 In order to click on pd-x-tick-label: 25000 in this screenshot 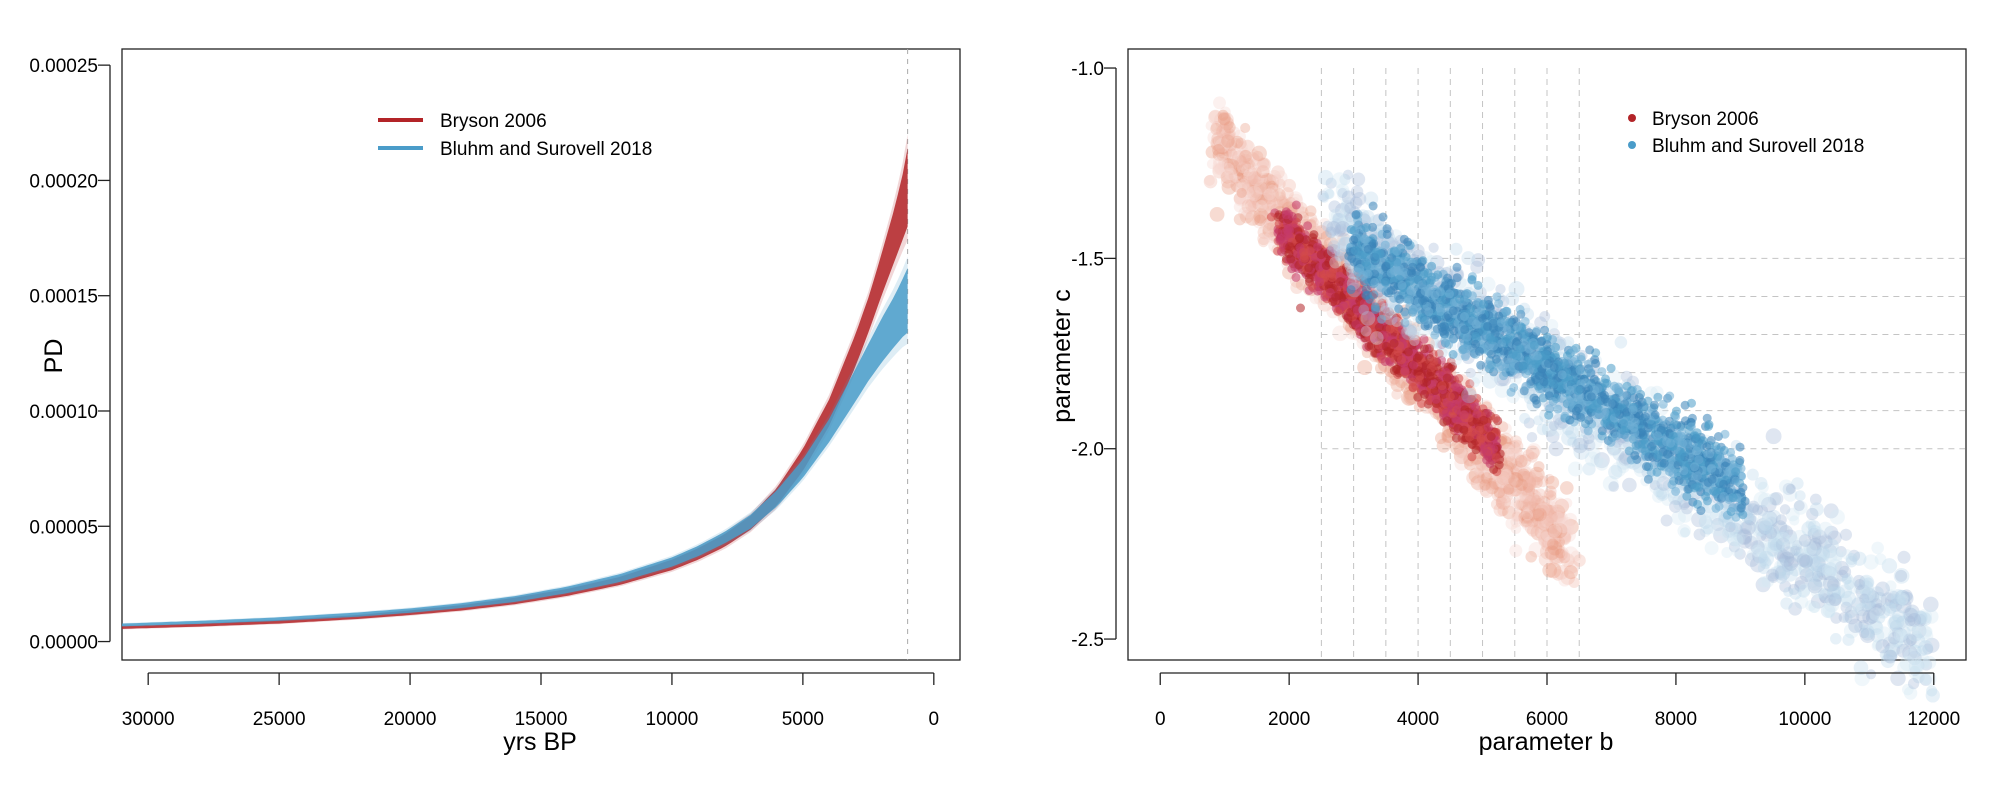, I will do `click(279, 719)`.